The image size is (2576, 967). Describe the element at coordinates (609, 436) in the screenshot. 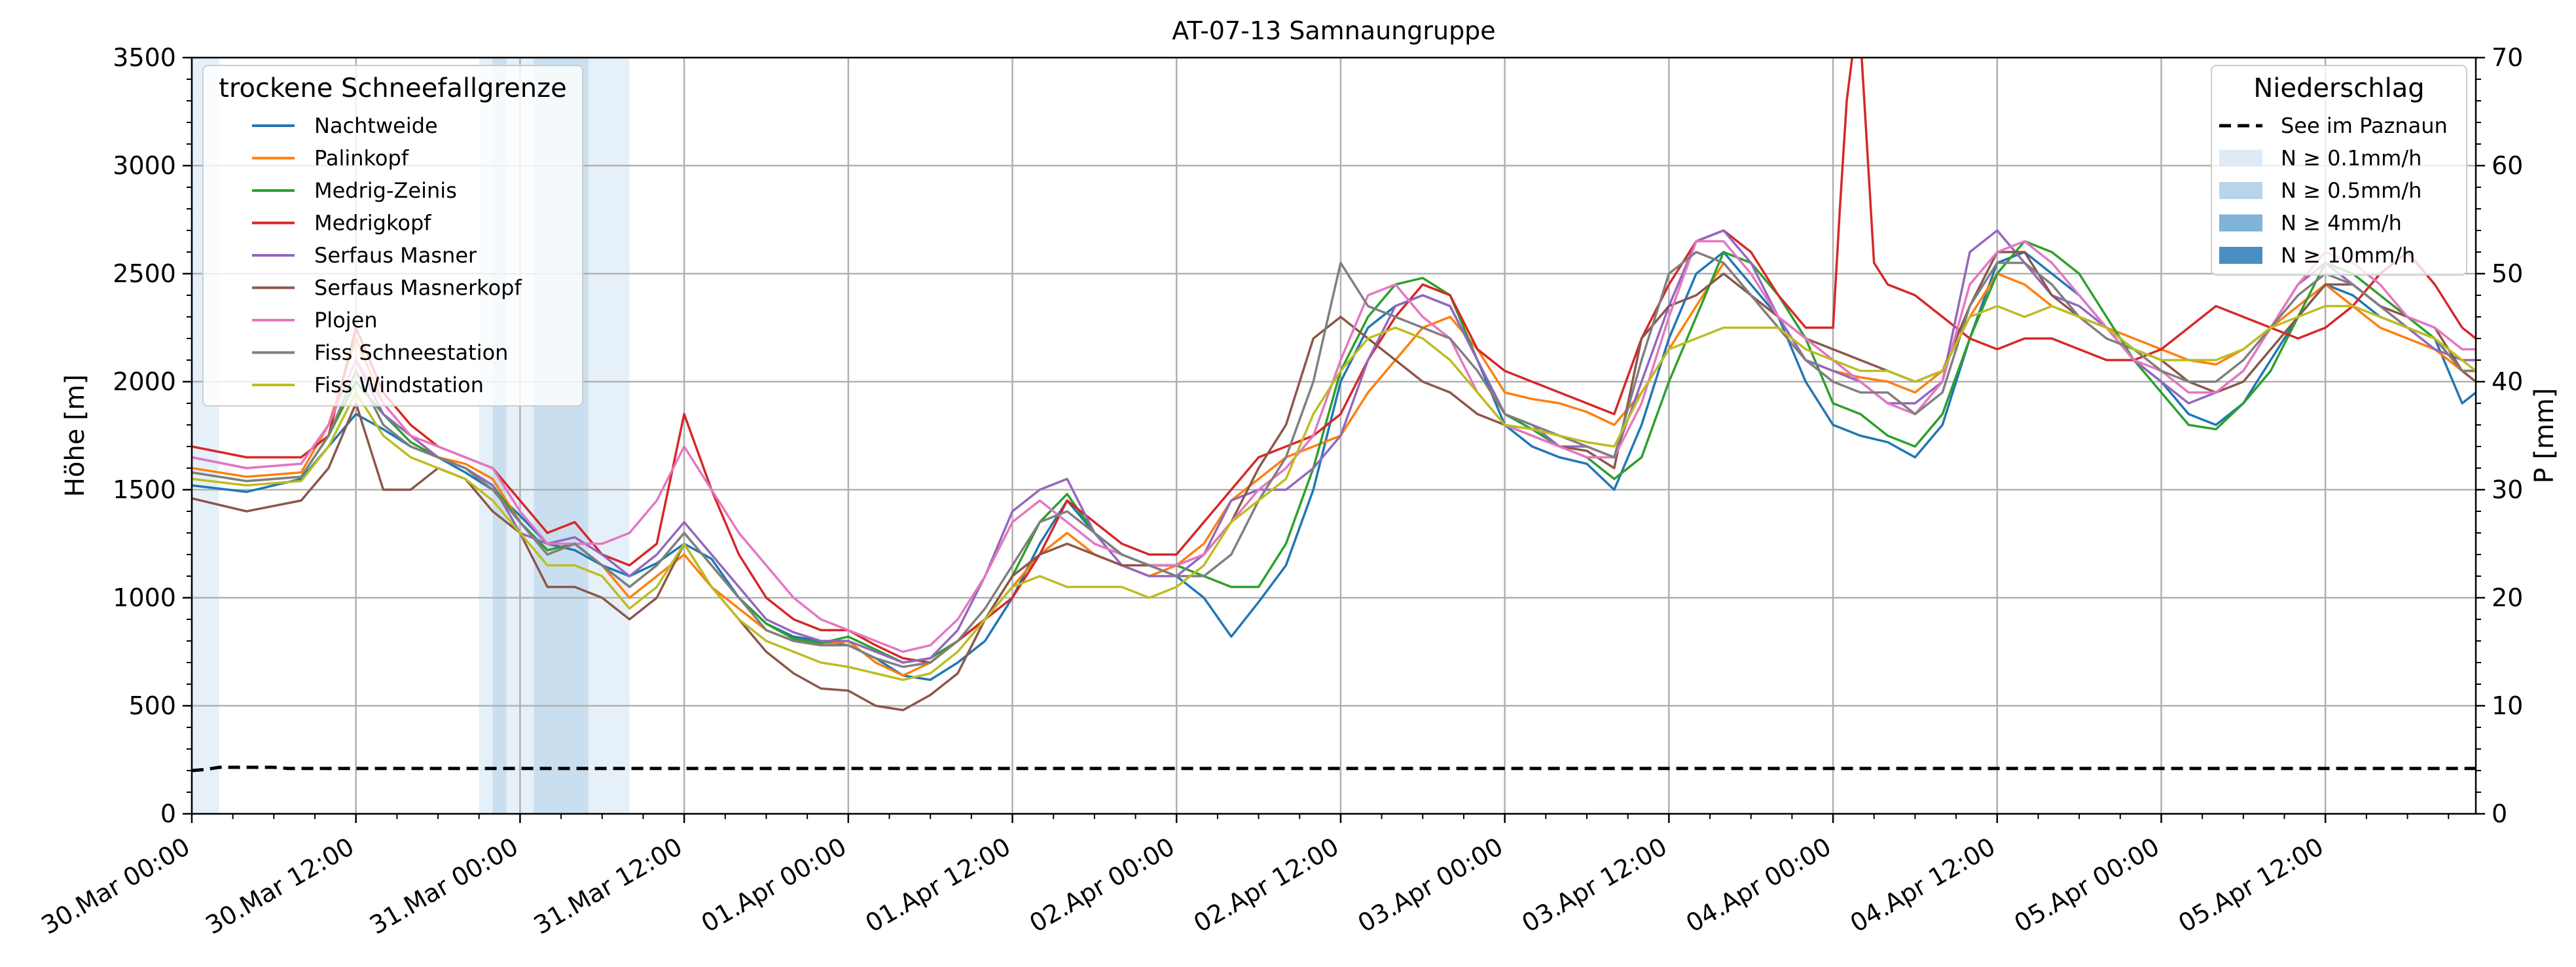

I see `precip-band` at that location.